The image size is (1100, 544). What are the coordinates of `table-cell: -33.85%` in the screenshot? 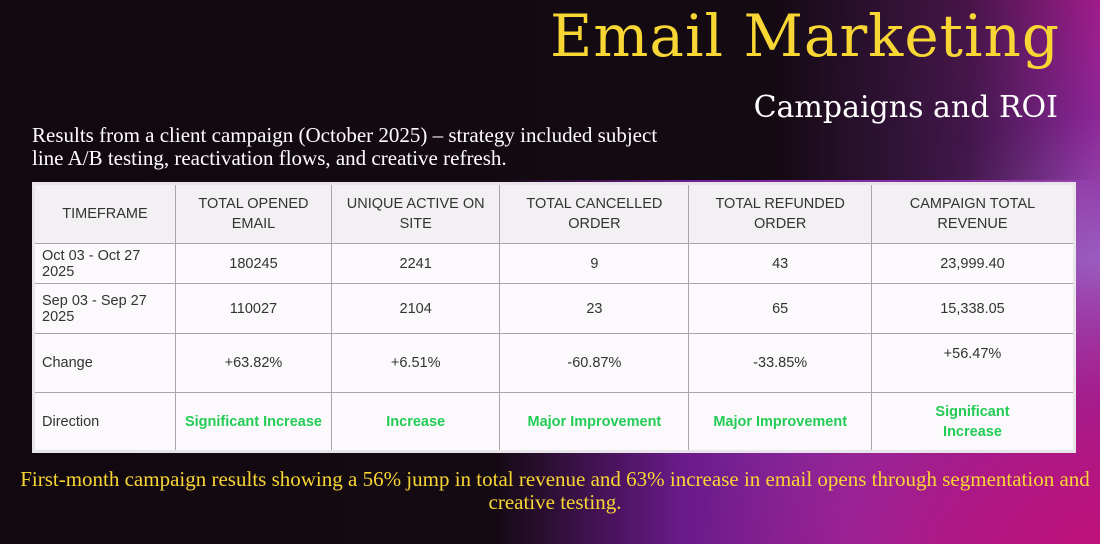 It's located at (780, 363).